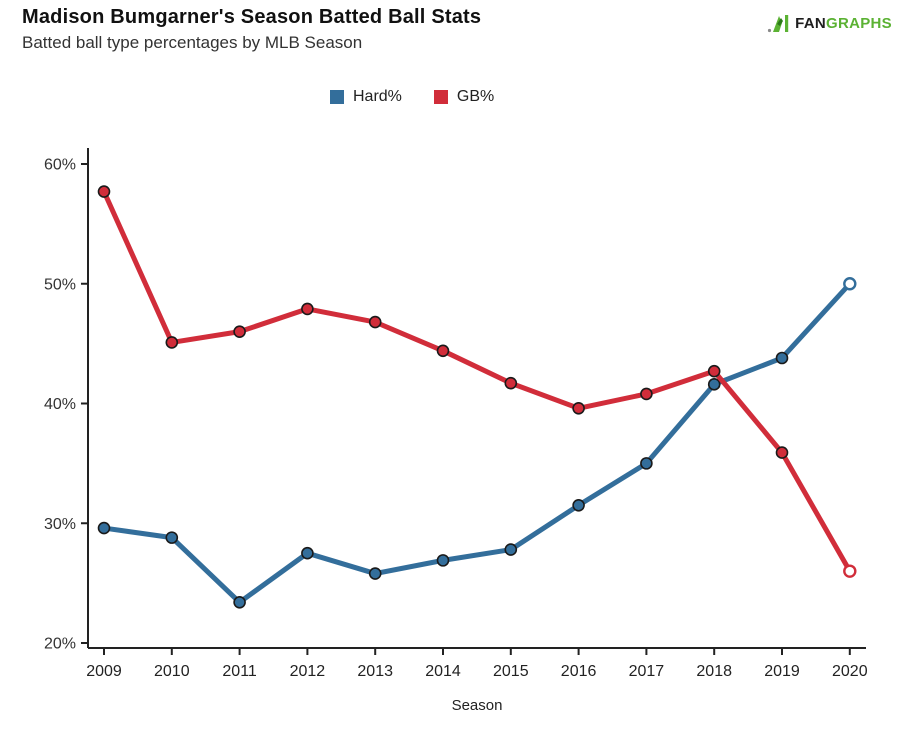 The height and width of the screenshot is (737, 900). I want to click on x-tick-label: 2011, so click(239, 671).